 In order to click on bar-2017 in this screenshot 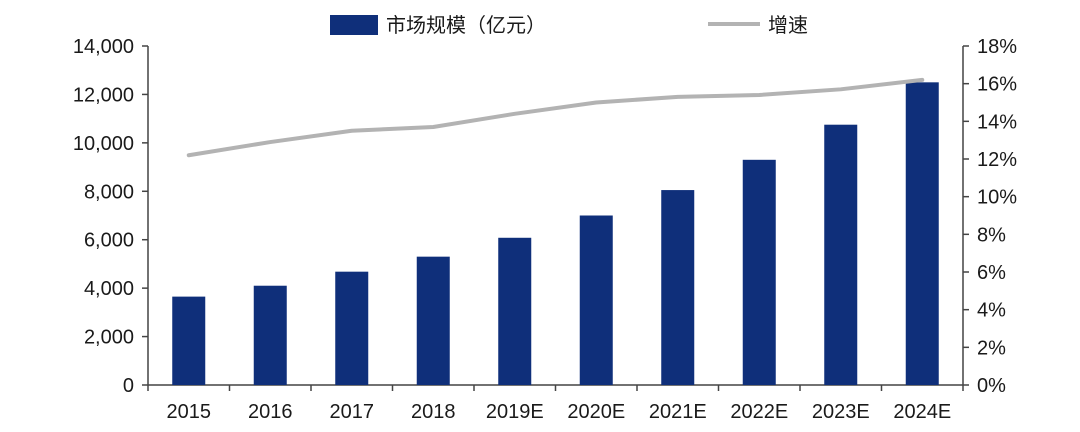, I will do `click(352, 328)`.